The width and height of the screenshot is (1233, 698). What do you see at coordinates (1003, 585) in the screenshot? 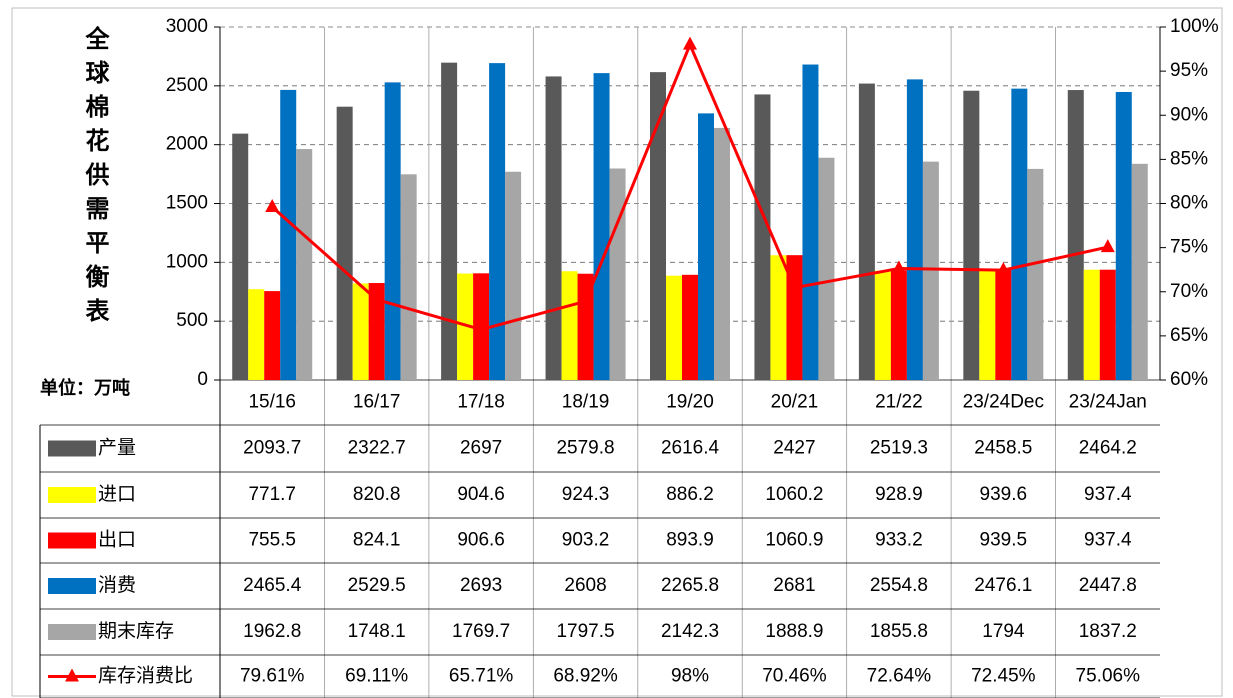
I see `table-cell: 2476.1` at bounding box center [1003, 585].